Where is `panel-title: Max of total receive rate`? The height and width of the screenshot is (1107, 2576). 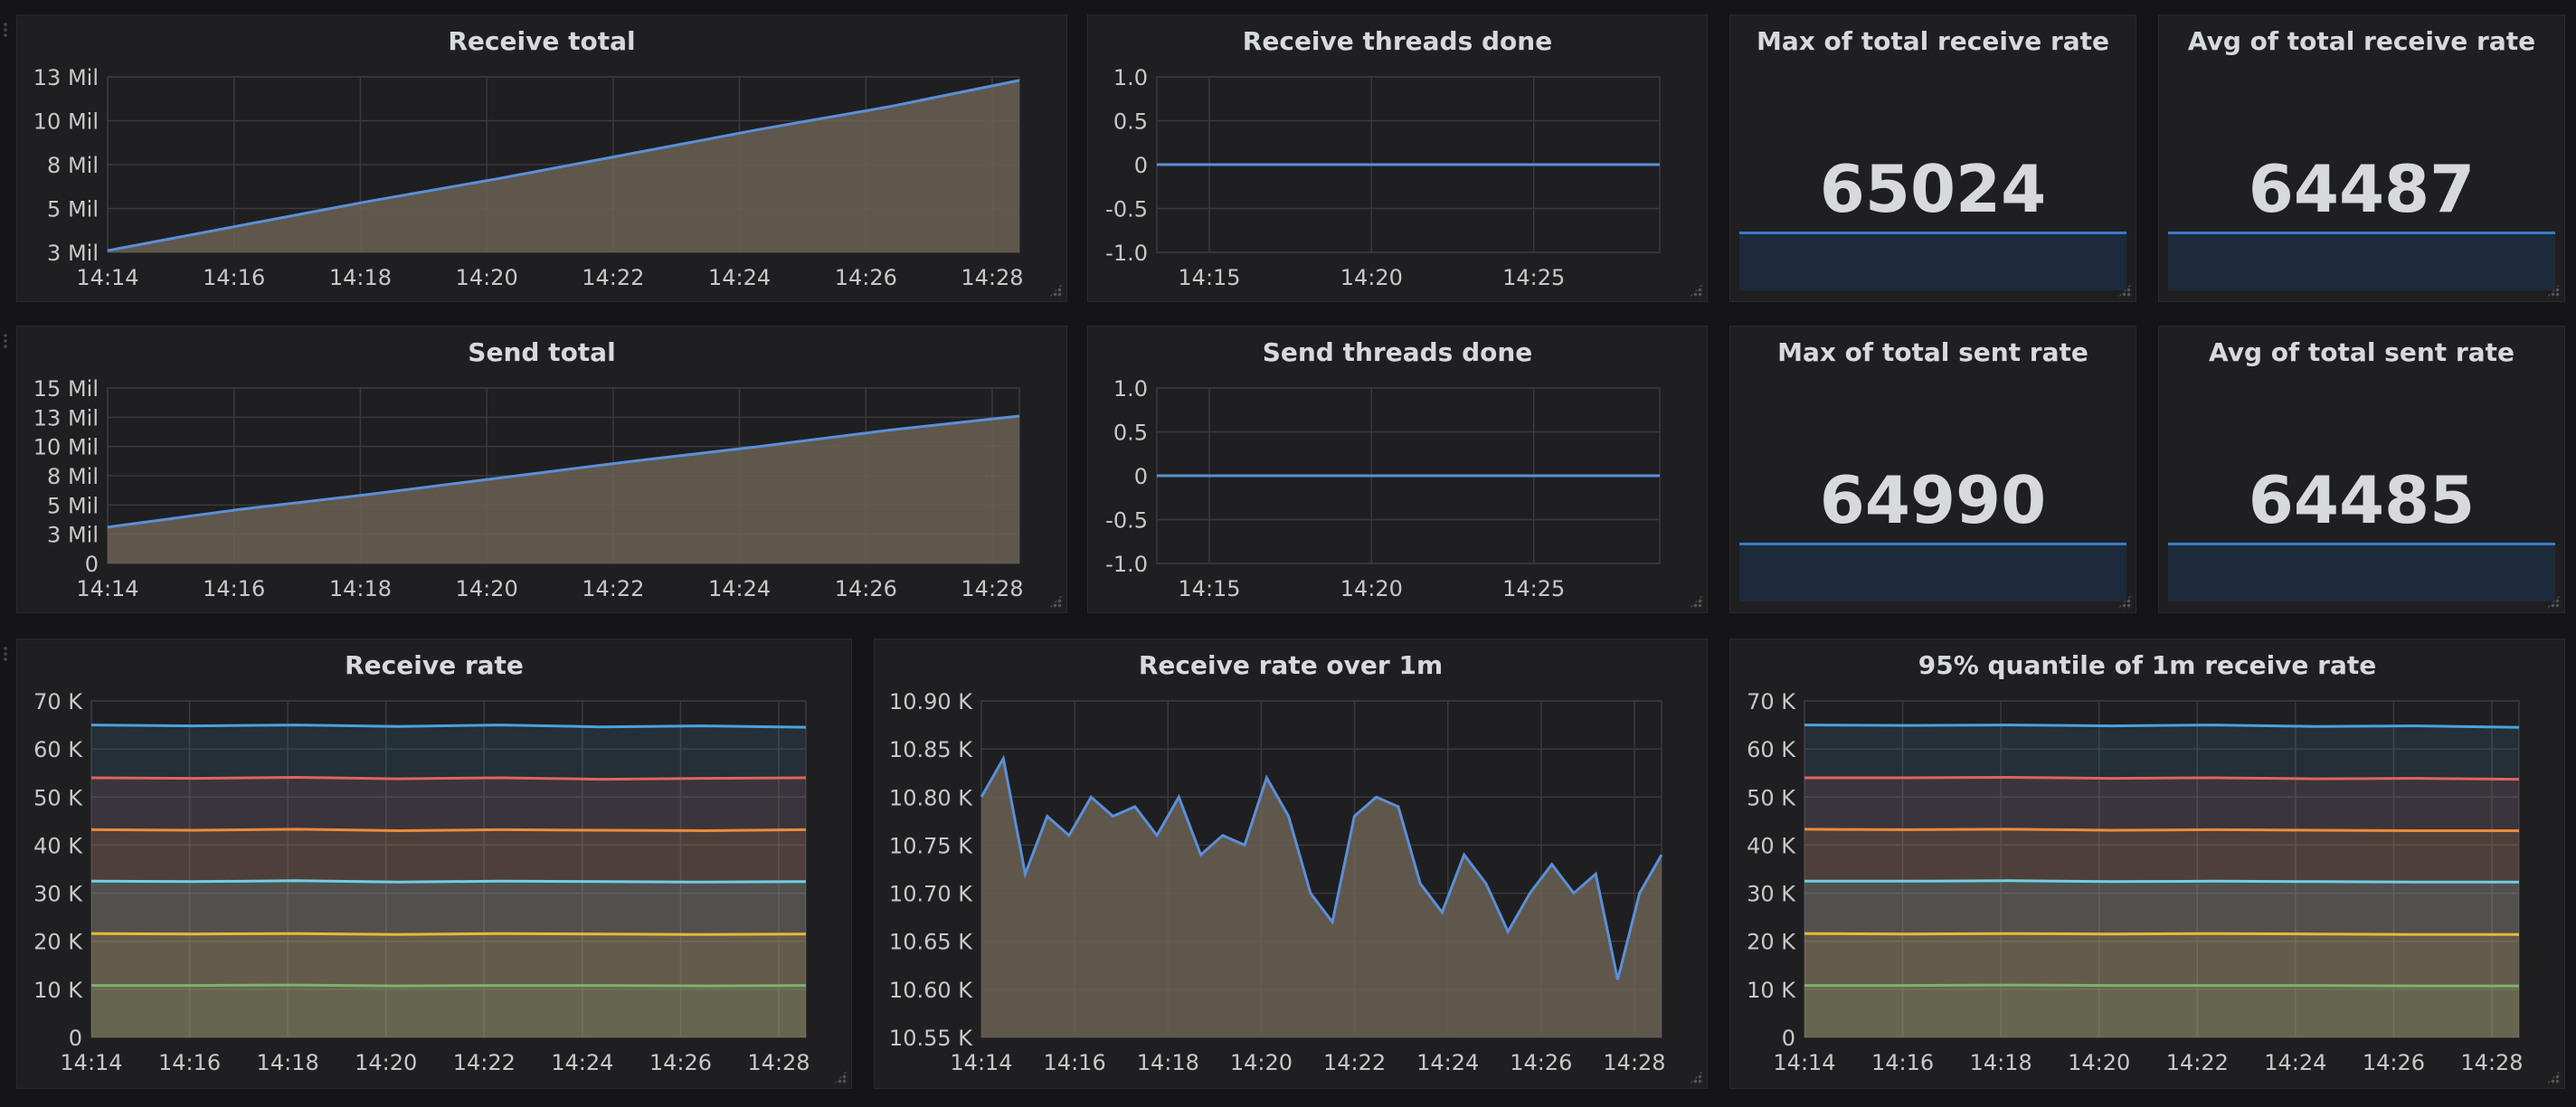 panel-title: Max of total receive rate is located at coordinates (1933, 41).